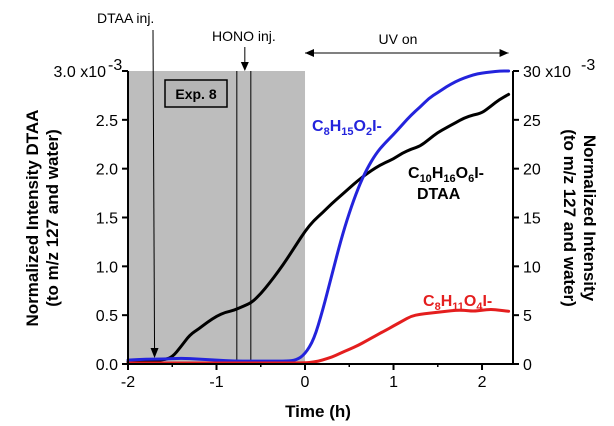  What do you see at coordinates (52, 218) in the screenshot?
I see `y-axis-left-title-line2: (to m/z 127 and water)` at bounding box center [52, 218].